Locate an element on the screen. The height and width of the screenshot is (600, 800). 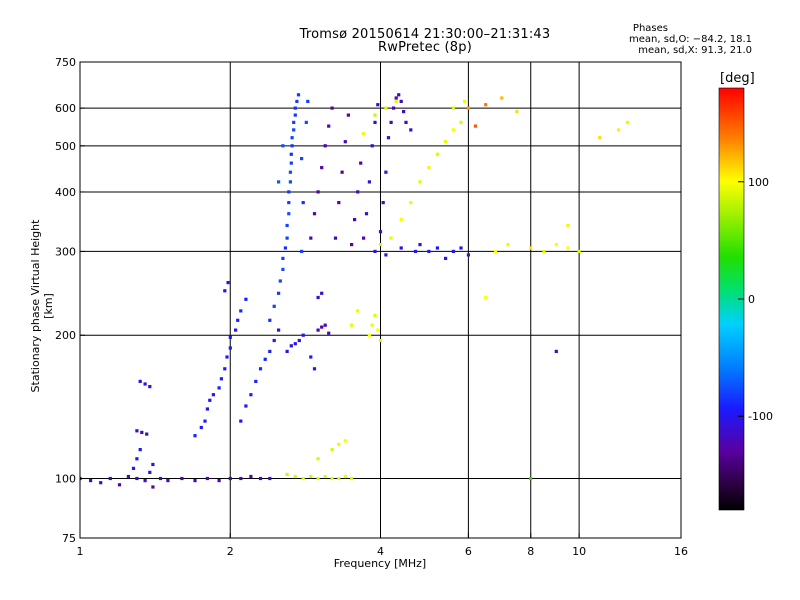
colorbar-tick-label: 100 is located at coordinates (758, 182).